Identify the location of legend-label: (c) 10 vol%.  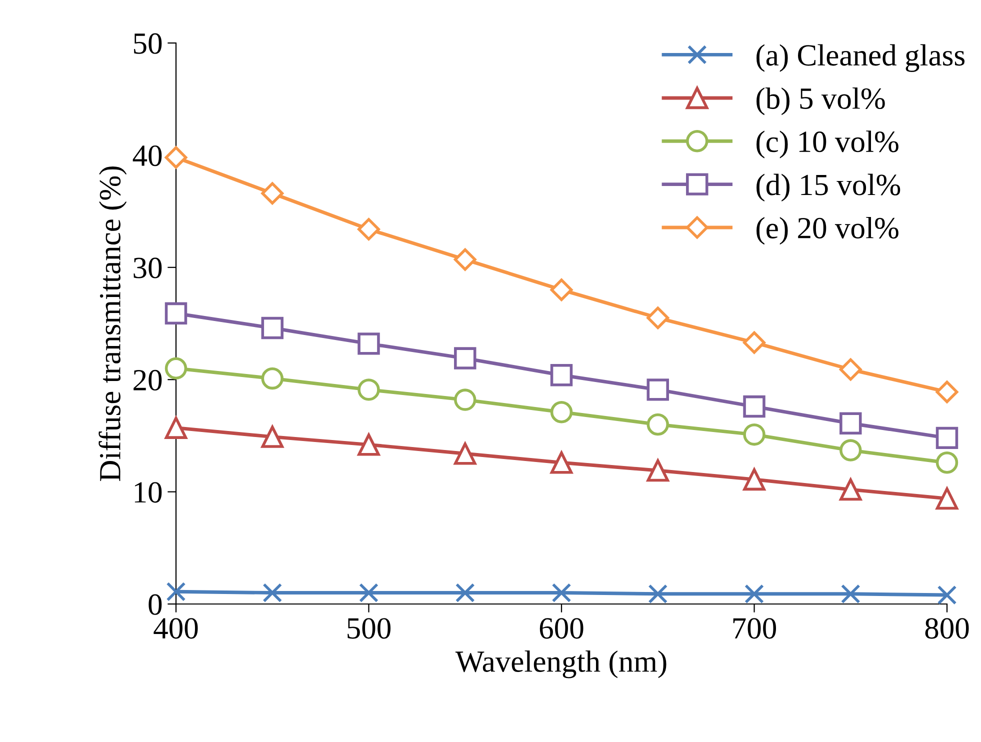
(827, 144).